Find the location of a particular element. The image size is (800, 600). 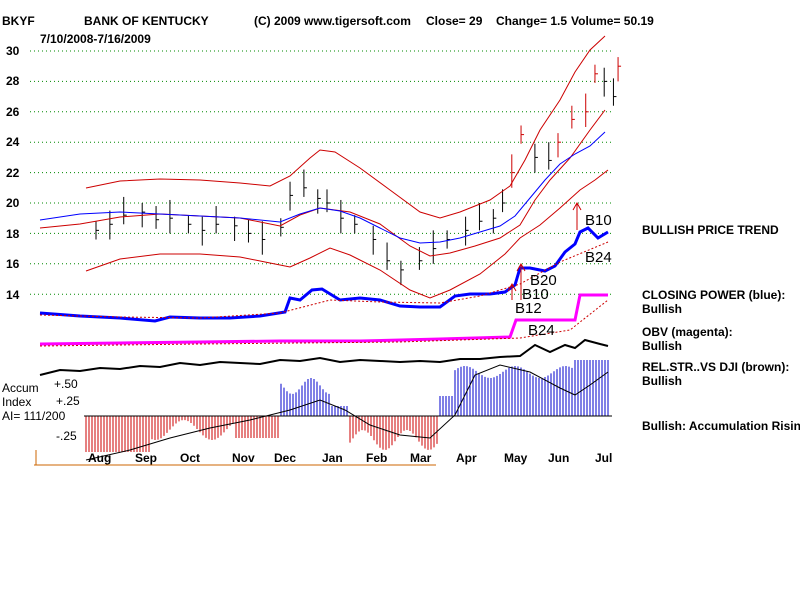

relstr-label: REL.STR..VS DJI (brown): is located at coordinates (716, 367).